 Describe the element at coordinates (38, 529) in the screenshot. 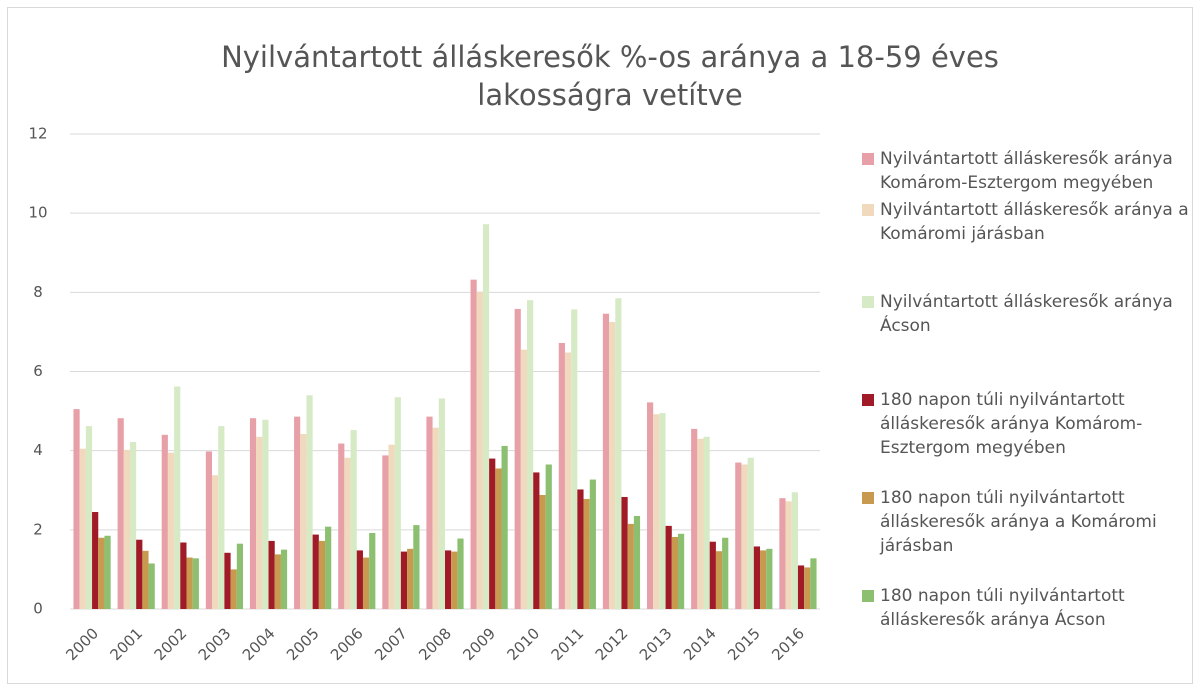

I see `y-tick-label: 2` at that location.